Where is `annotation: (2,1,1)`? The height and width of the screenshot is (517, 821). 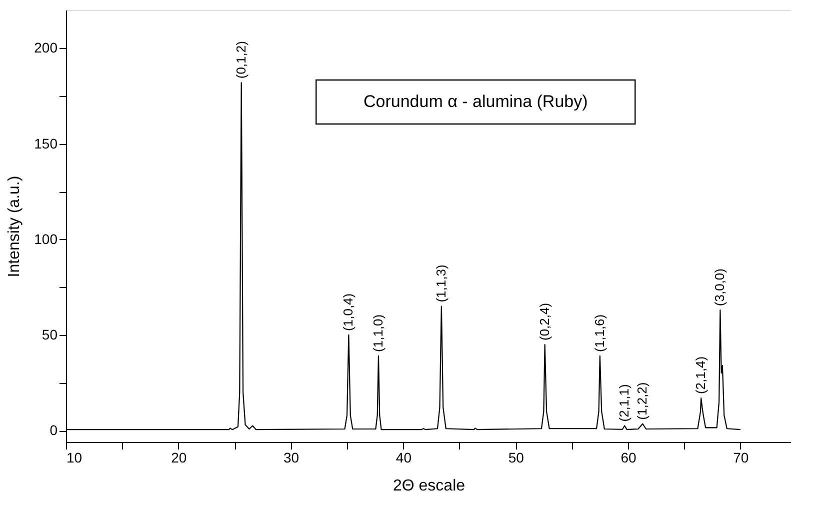 annotation: (2,1,1) is located at coordinates (624, 403).